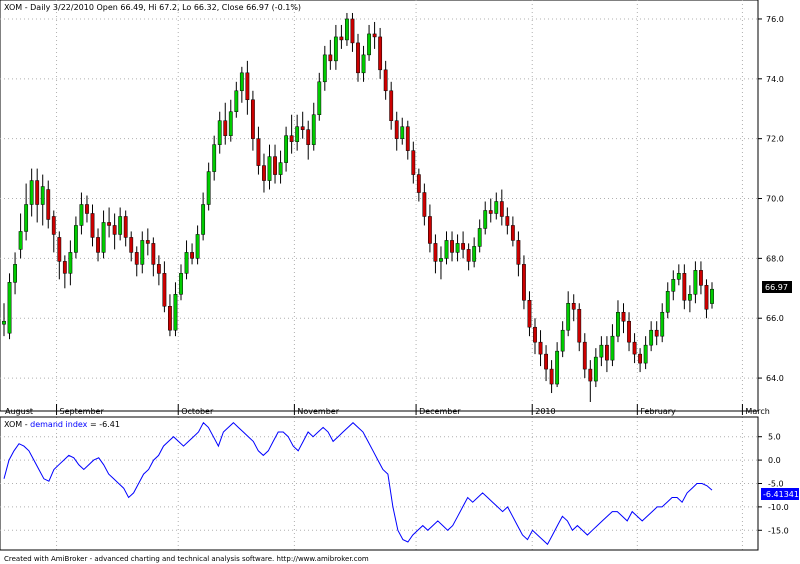 Image resolution: width=800 pixels, height=564 pixels. Describe the element at coordinates (774, 460) in the screenshot. I see `indicator-tick-label: 0.0` at that location.